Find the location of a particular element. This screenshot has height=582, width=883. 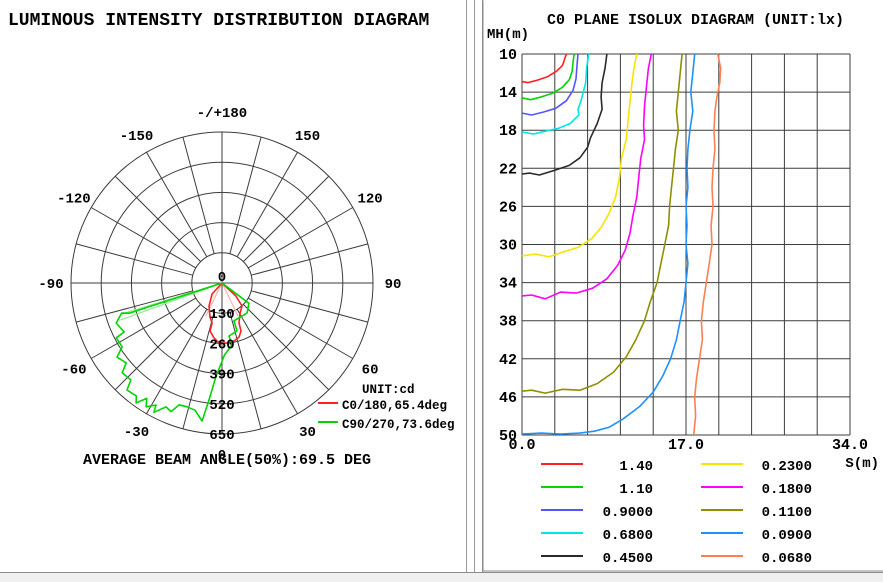

angle-label: 120 is located at coordinates (369, 200).